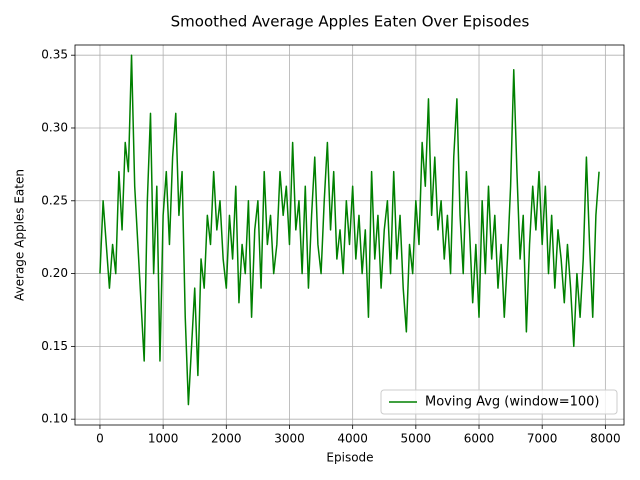 This screenshot has width=640, height=480. I want to click on x-tick-label: 5000, so click(416, 439).